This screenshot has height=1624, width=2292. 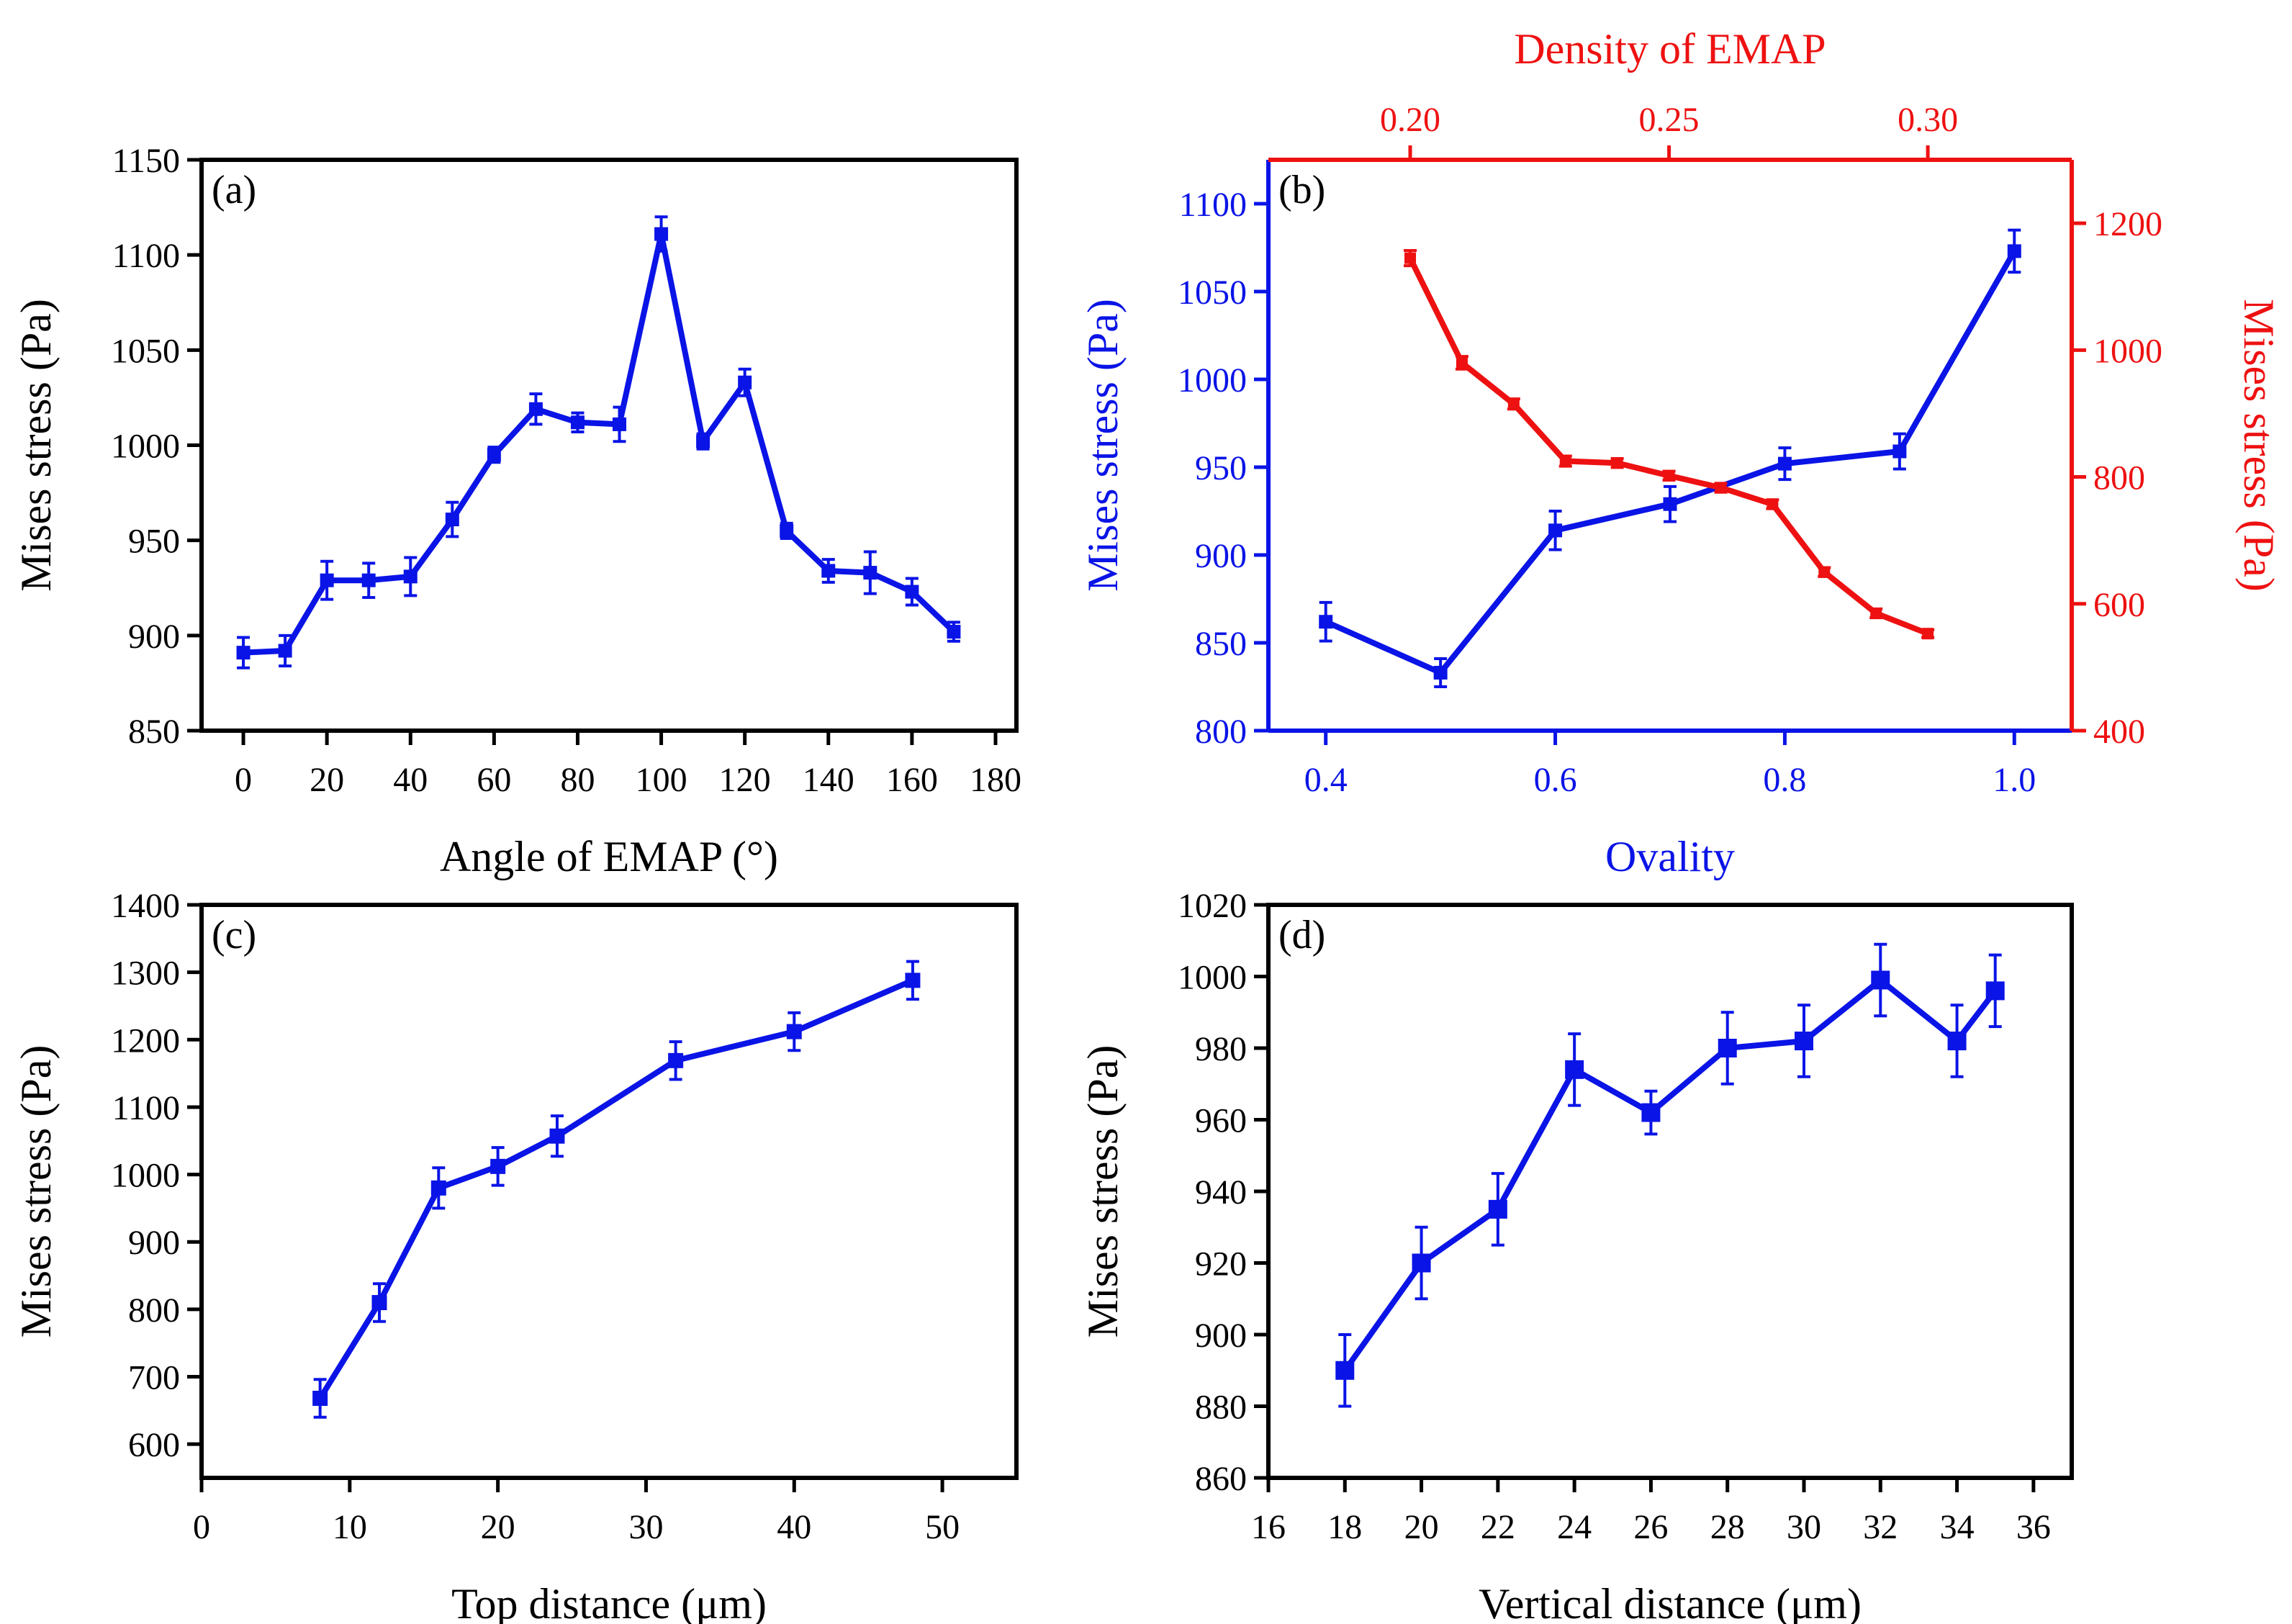 What do you see at coordinates (145, 1176) in the screenshot?
I see `y-tick-label-c-4: 1000` at bounding box center [145, 1176].